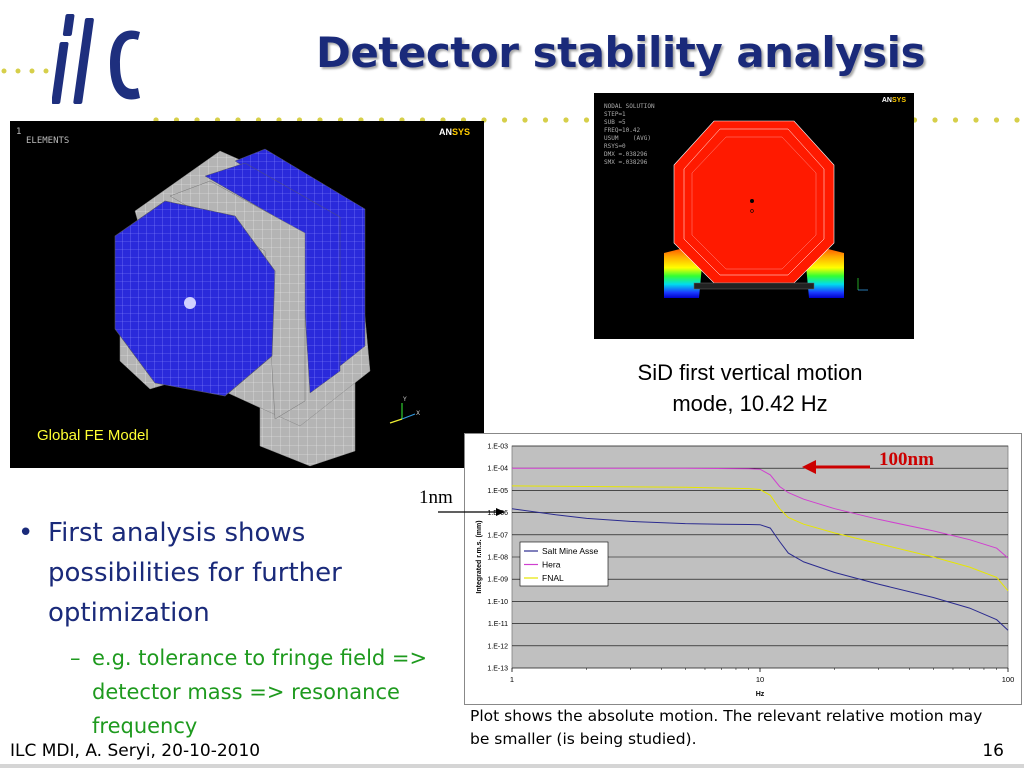  What do you see at coordinates (760, 679) in the screenshot?
I see `x-tick-label: 10` at bounding box center [760, 679].